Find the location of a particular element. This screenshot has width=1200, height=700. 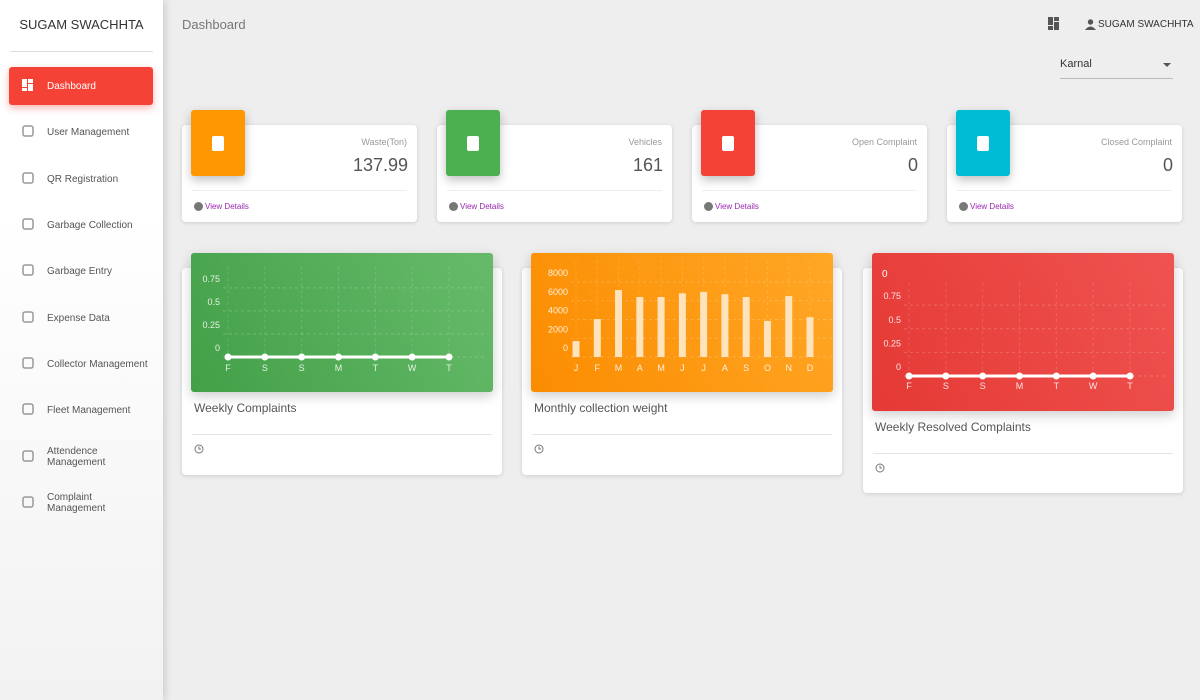

menu-label: Garbage Collection is located at coordinates (90, 225).